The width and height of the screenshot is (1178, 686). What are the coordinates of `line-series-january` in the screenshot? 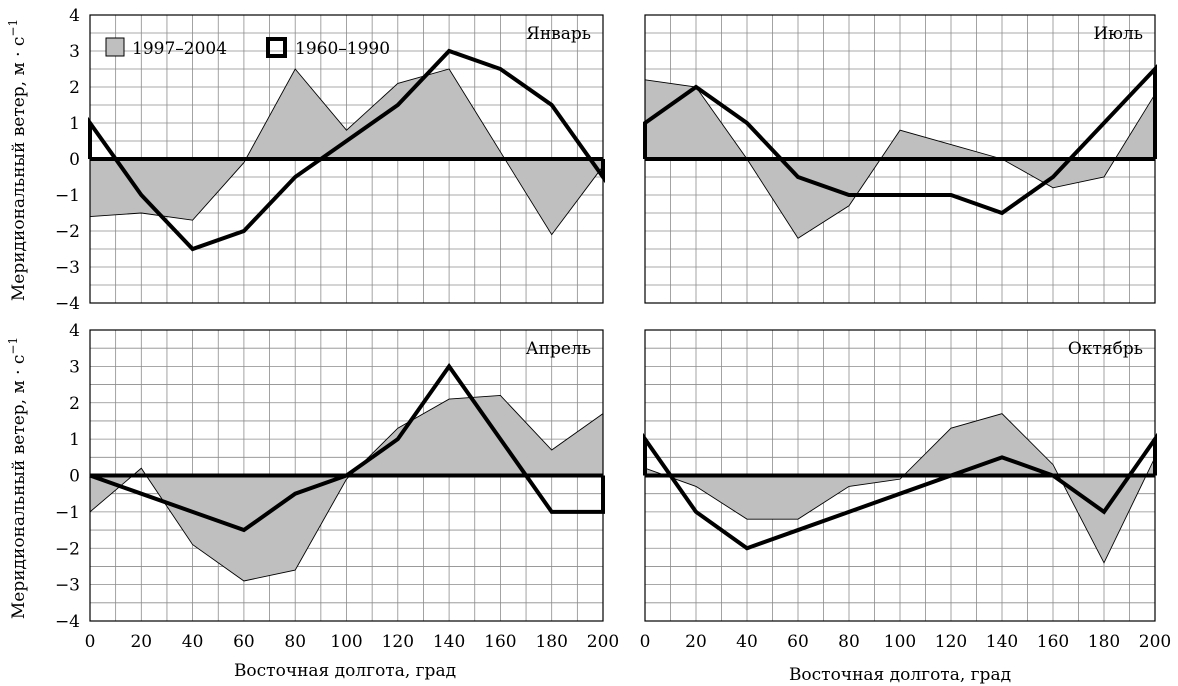 It's located at (346, 150).